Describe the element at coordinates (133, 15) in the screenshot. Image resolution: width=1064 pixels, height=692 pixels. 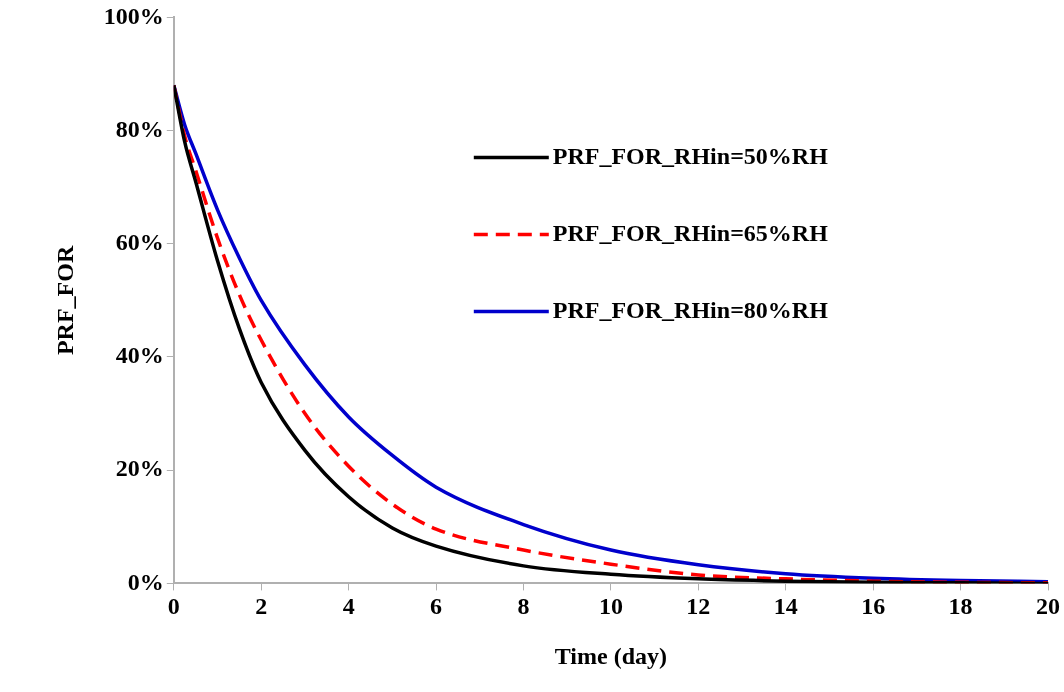
I see `y-tick-label: 100%` at that location.